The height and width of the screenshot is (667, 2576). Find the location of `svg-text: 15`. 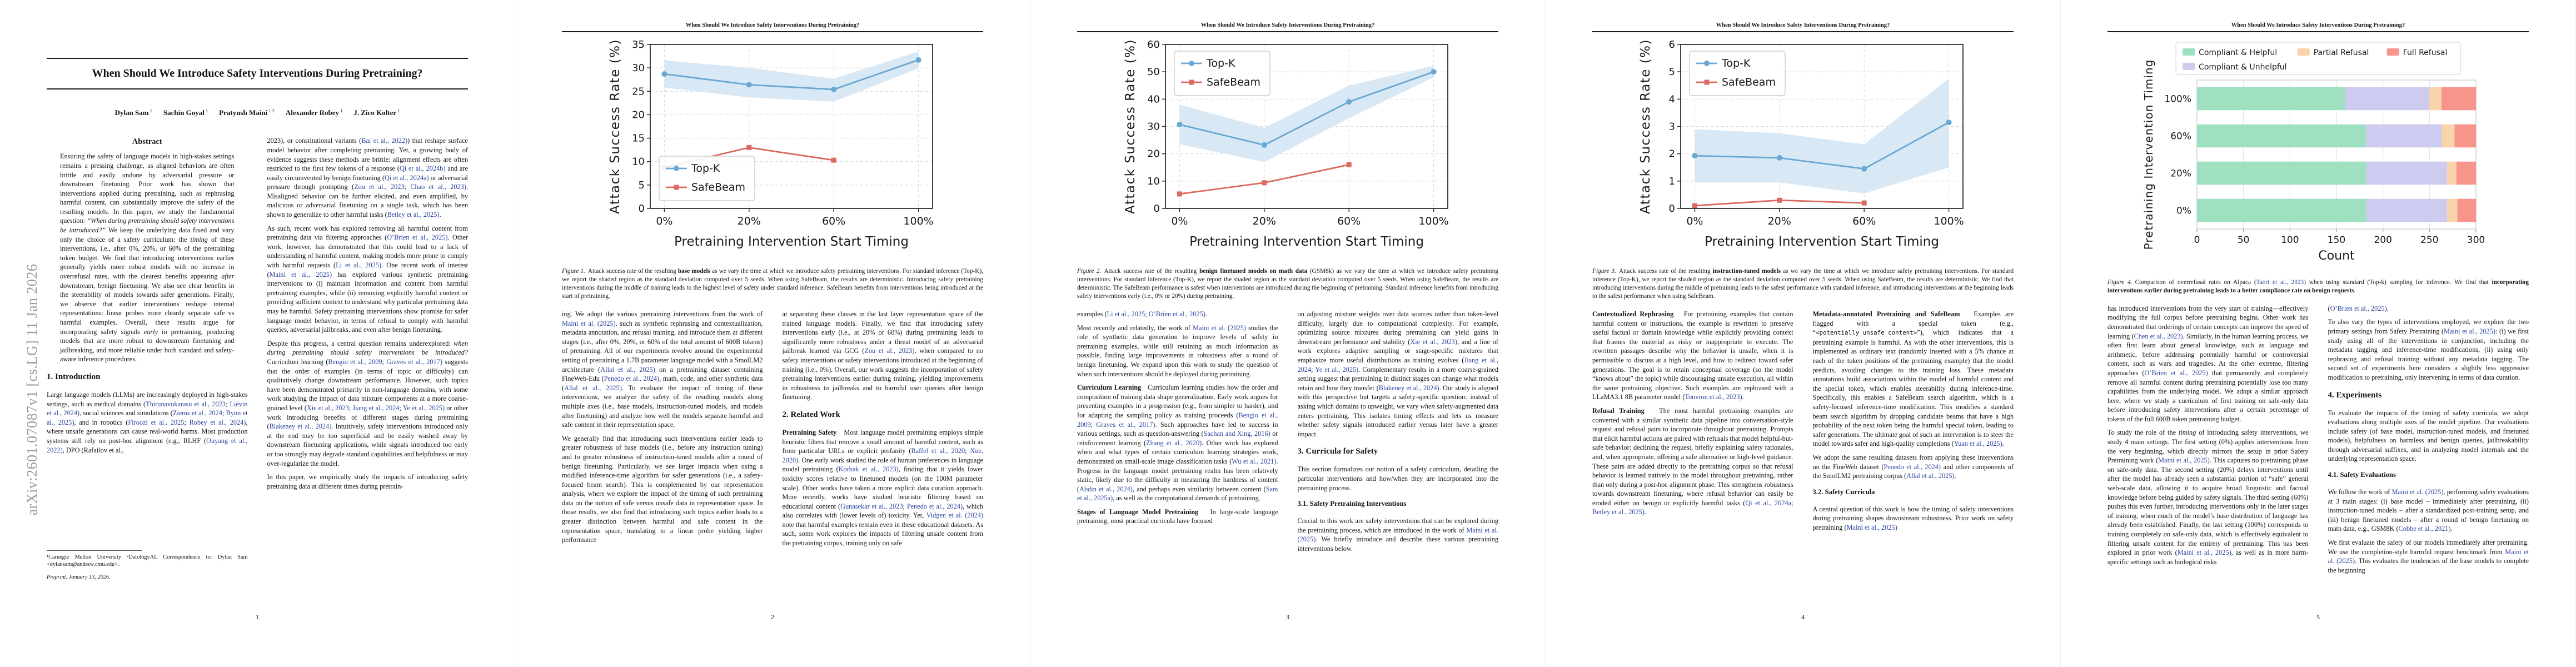

svg-text: 15 is located at coordinates (638, 138).